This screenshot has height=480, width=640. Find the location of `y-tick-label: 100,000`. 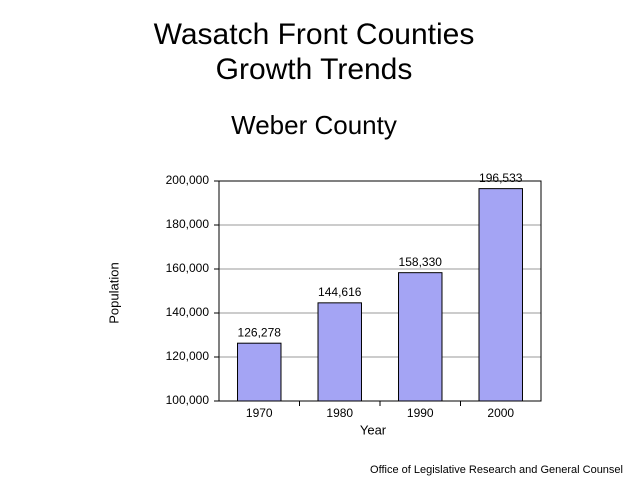

y-tick-label: 100,000 is located at coordinates (188, 400).